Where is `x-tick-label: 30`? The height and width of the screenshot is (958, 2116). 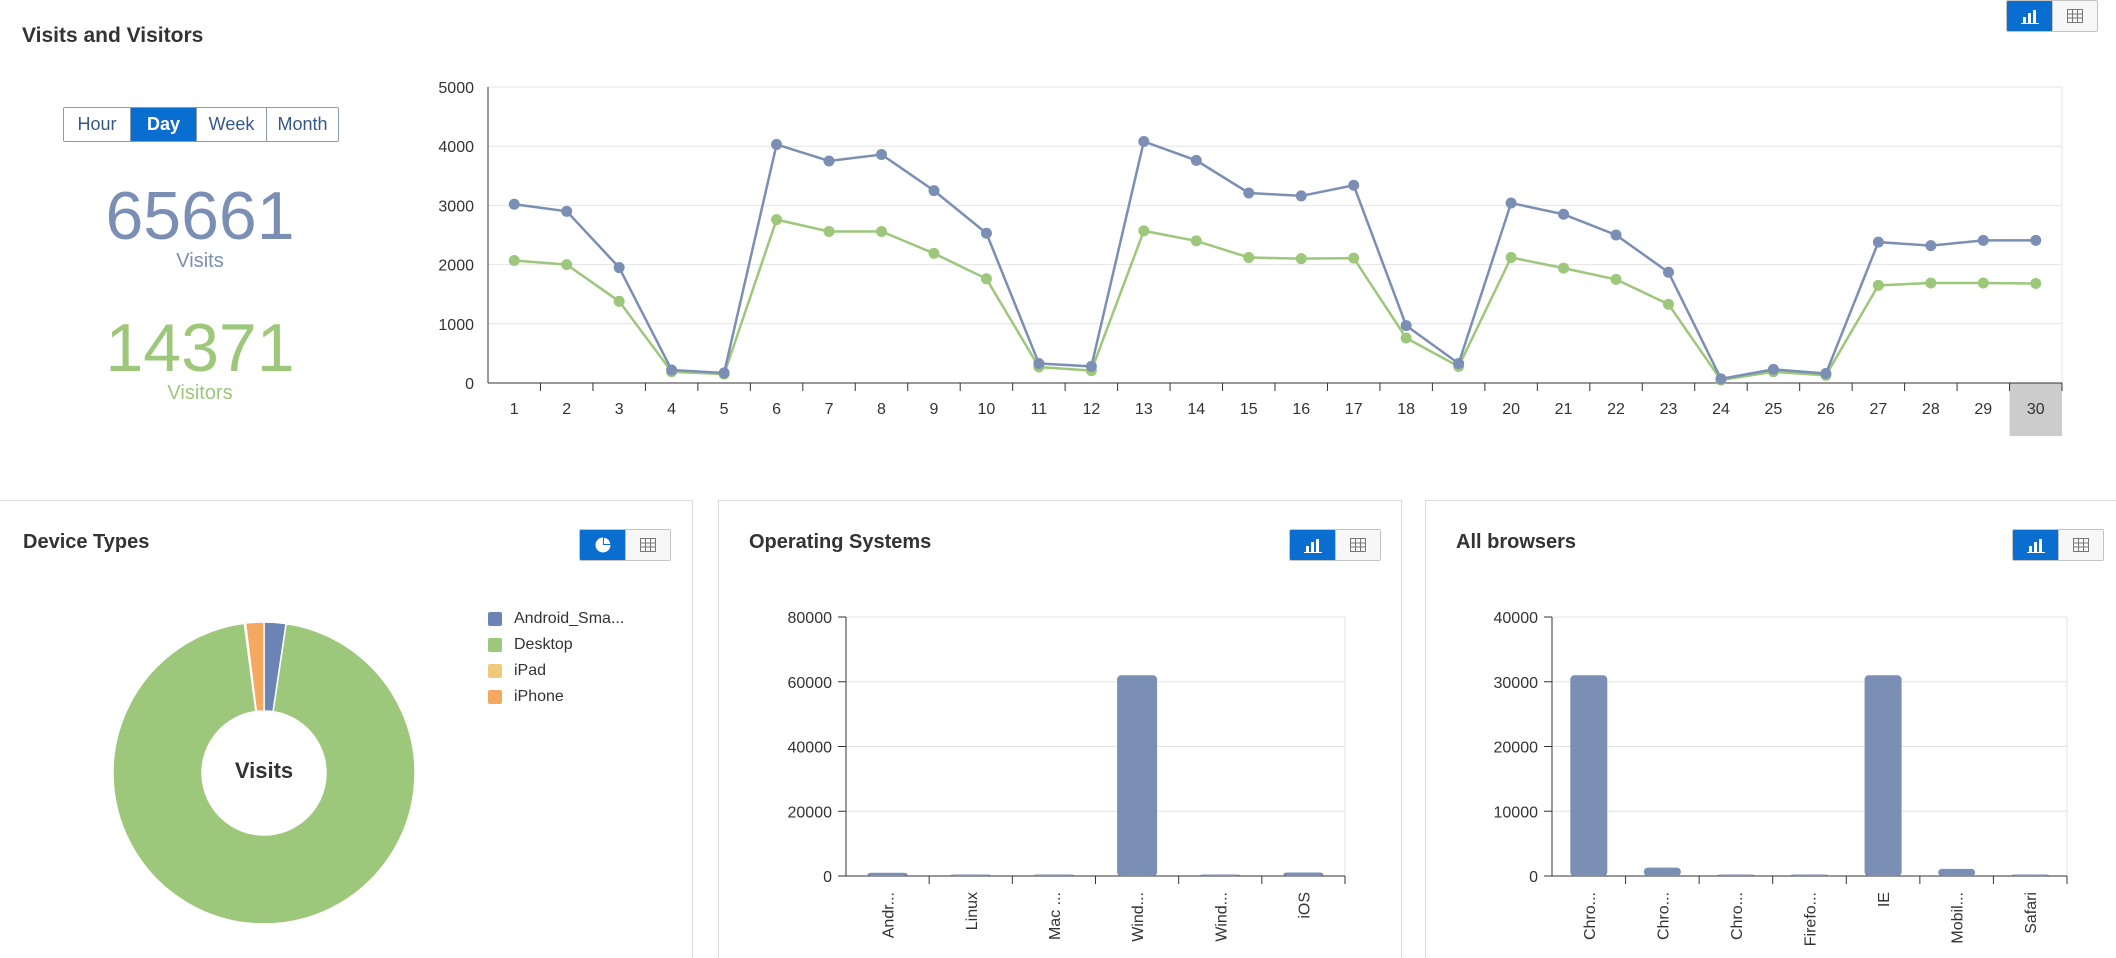 x-tick-label: 30 is located at coordinates (2036, 409).